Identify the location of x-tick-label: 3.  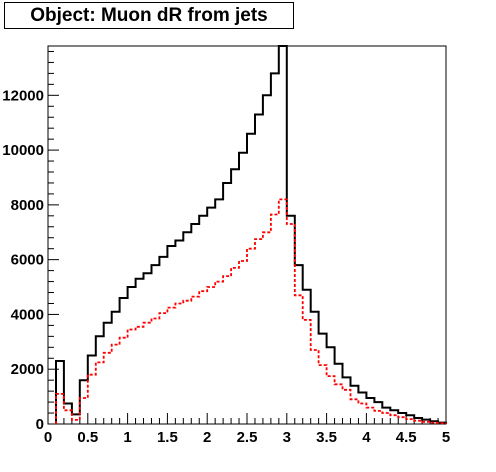
(287, 437).